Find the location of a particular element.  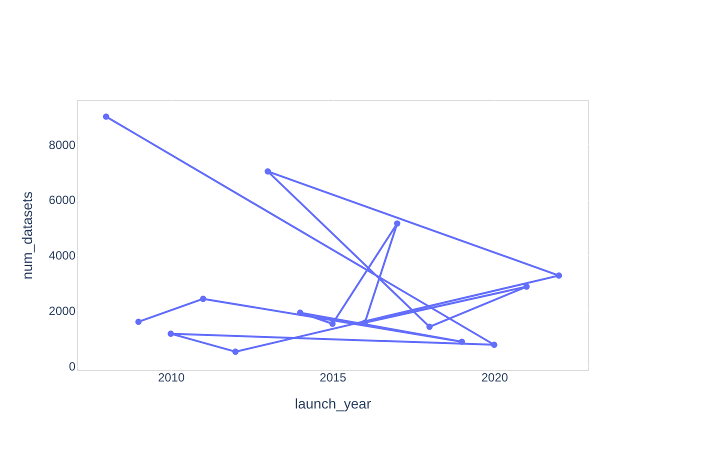

y-tick-label: 0 is located at coordinates (72, 366).